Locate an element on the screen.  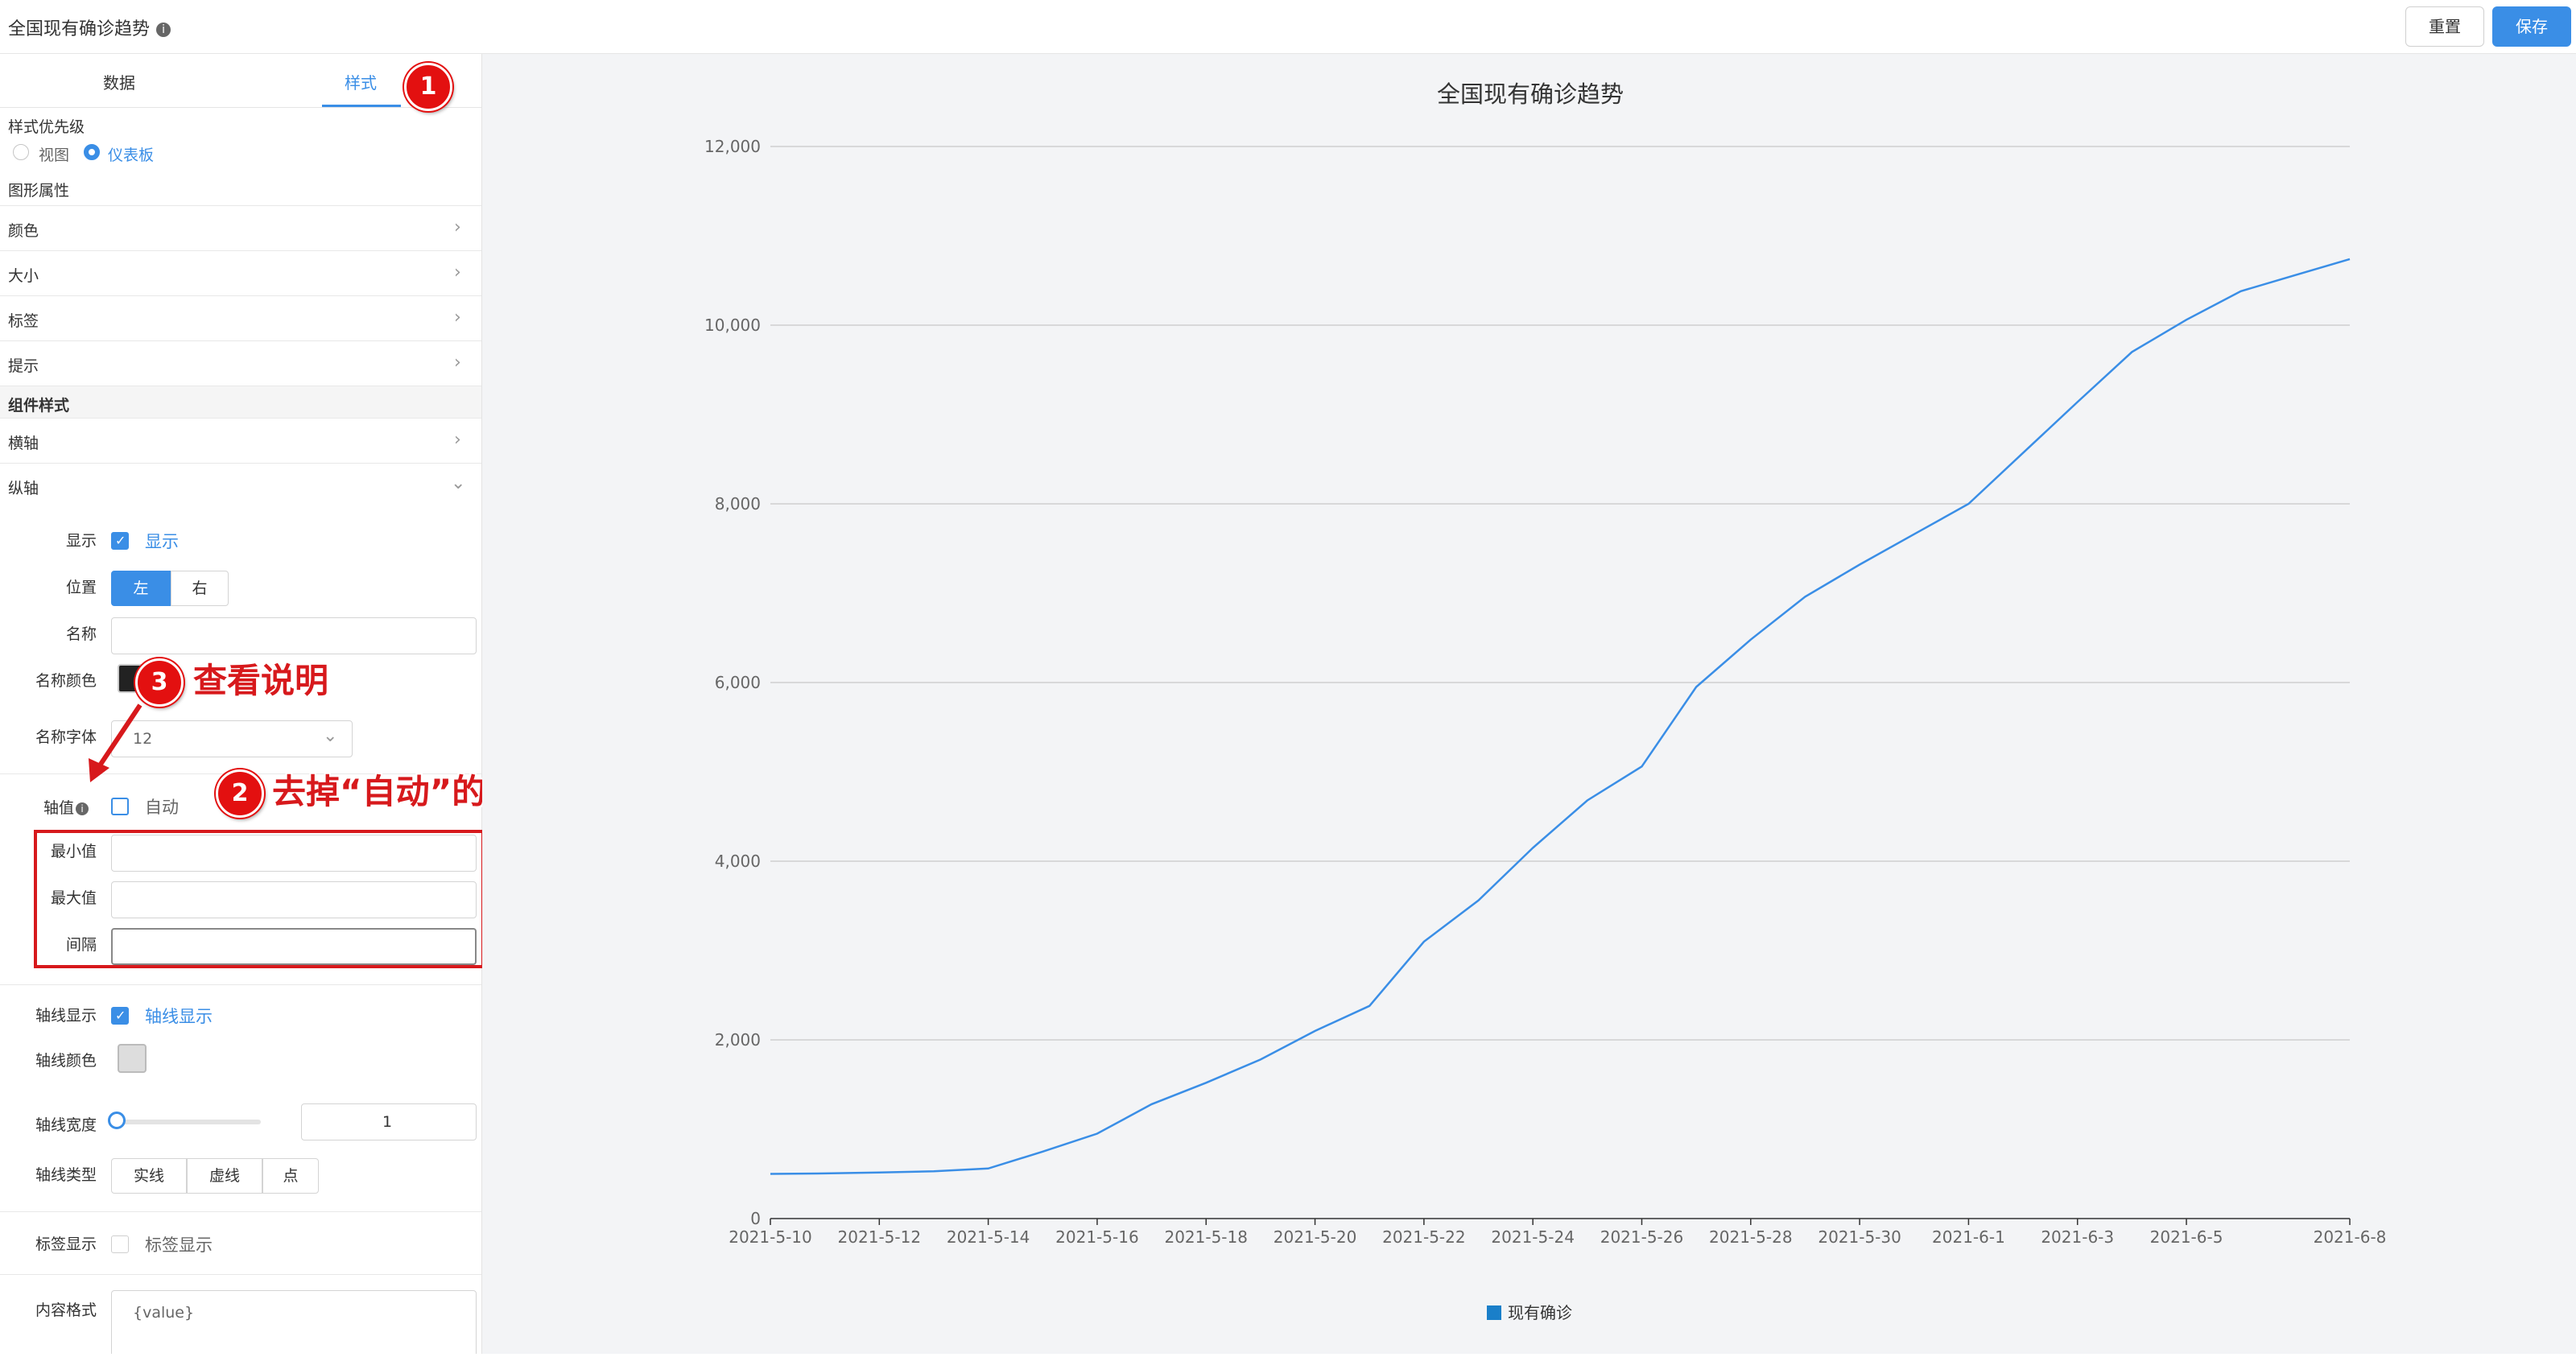
radio-dashboard-label: 仪表板 is located at coordinates (131, 155).